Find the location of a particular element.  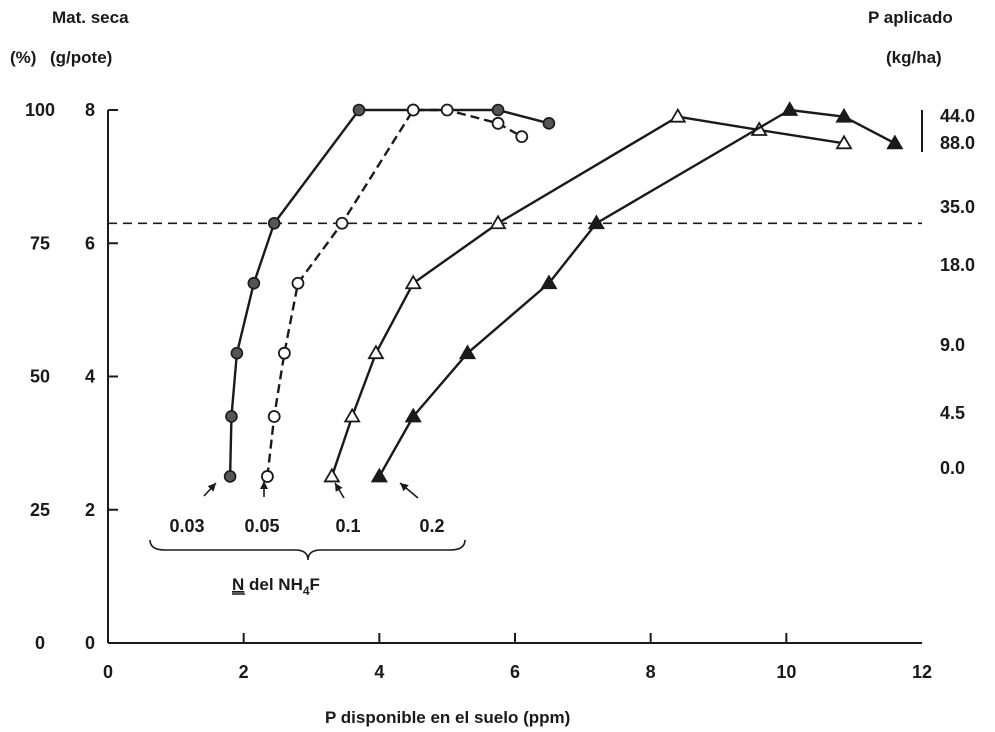

x-tick-label-6: 6 is located at coordinates (515, 672).